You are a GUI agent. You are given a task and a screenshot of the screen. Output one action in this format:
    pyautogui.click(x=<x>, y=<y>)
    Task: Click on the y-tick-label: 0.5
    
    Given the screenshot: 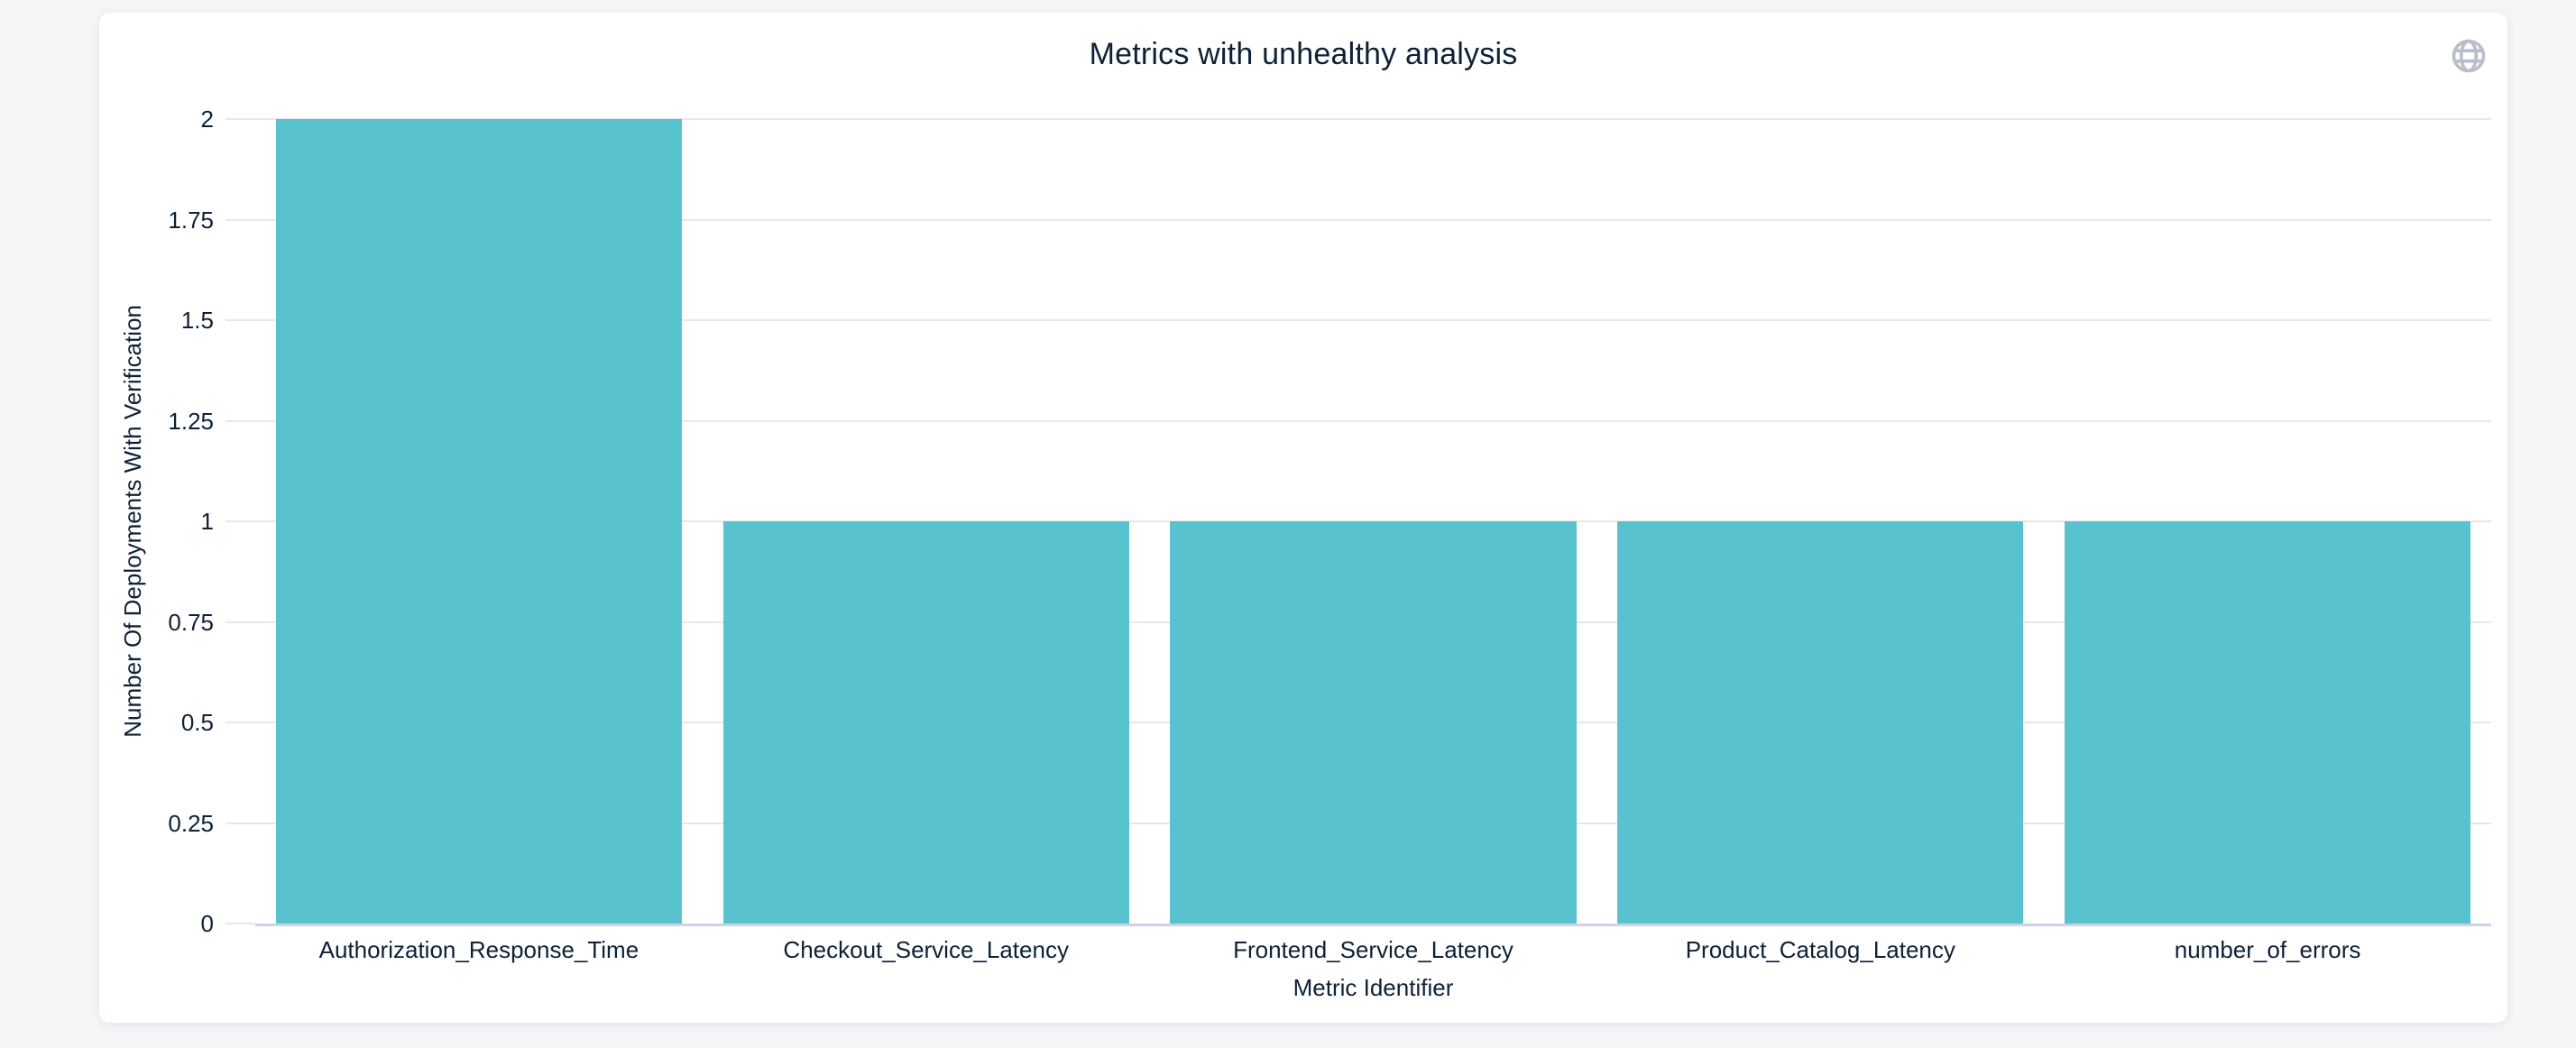 What is the action you would take?
    pyautogui.click(x=197, y=722)
    